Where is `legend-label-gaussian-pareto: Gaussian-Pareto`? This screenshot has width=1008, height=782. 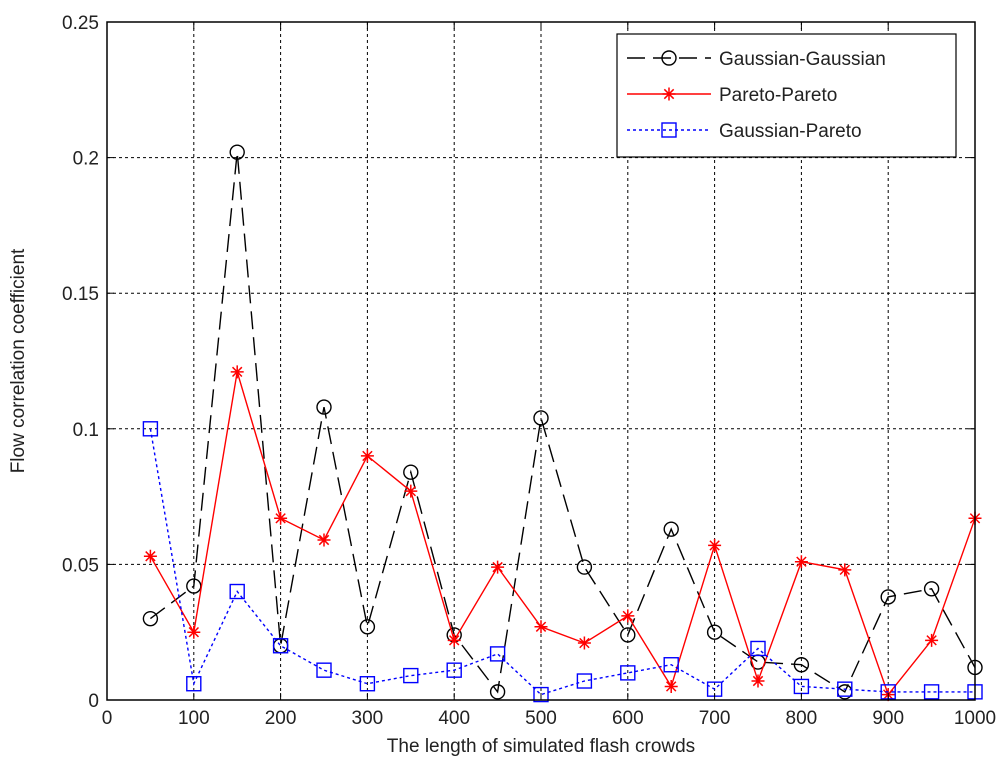
legend-label-gaussian-pareto: Gaussian-Pareto is located at coordinates (790, 131).